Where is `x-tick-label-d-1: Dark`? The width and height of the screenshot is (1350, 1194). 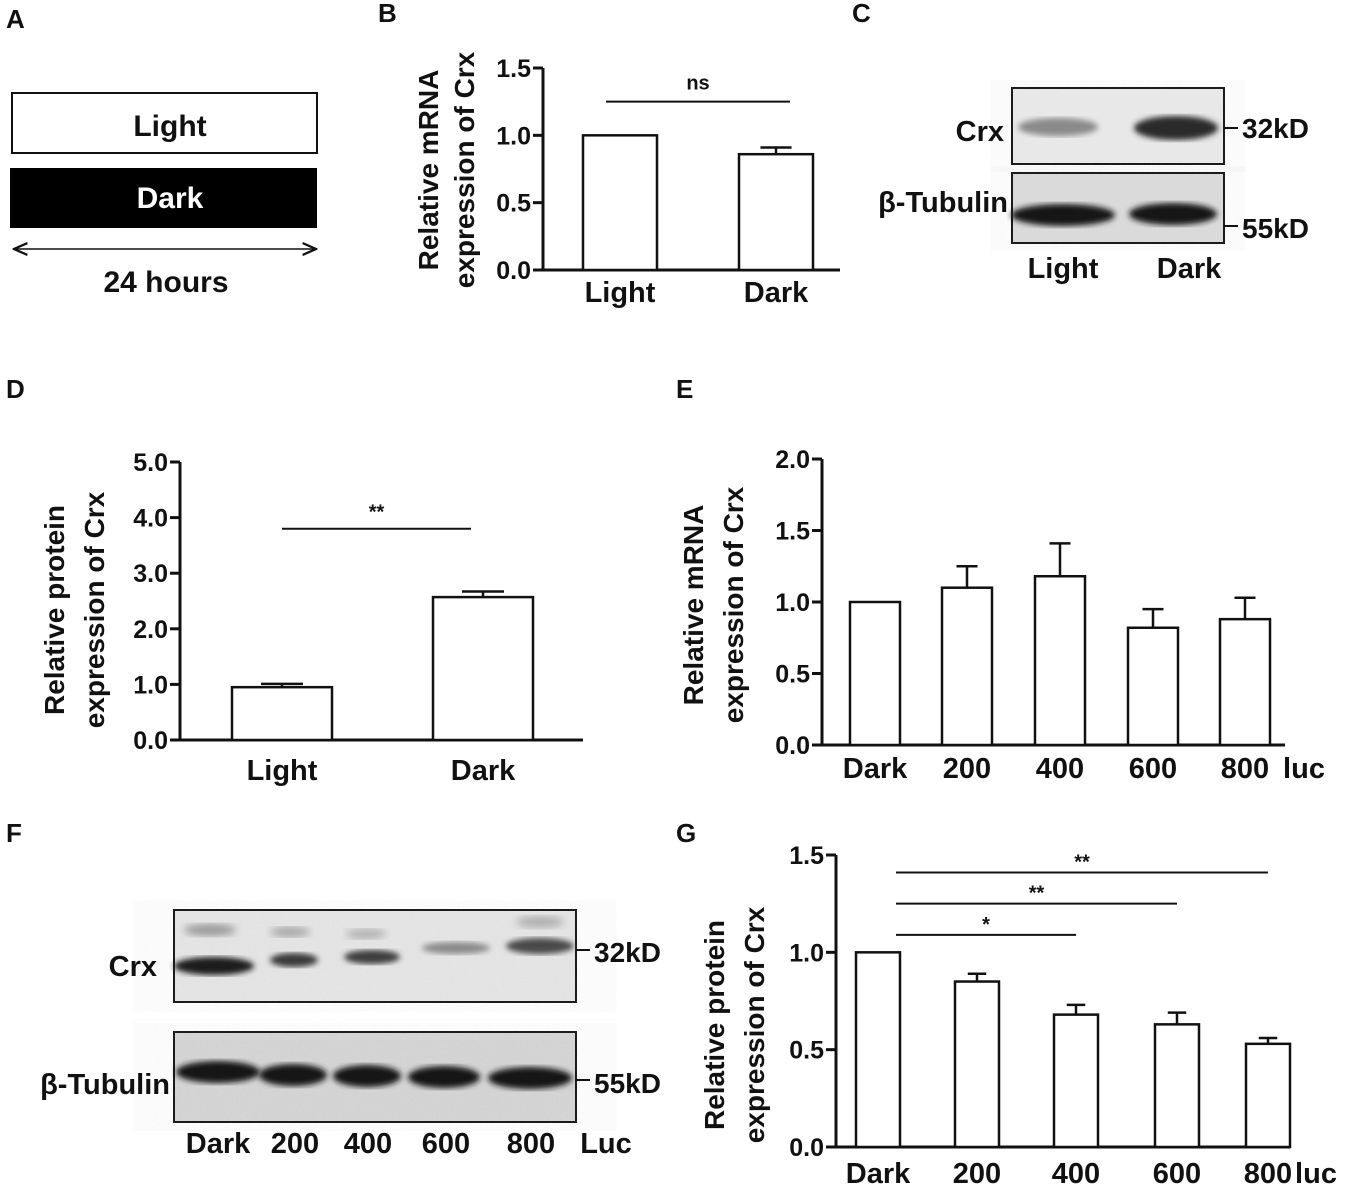
x-tick-label-d-1: Dark is located at coordinates (483, 771).